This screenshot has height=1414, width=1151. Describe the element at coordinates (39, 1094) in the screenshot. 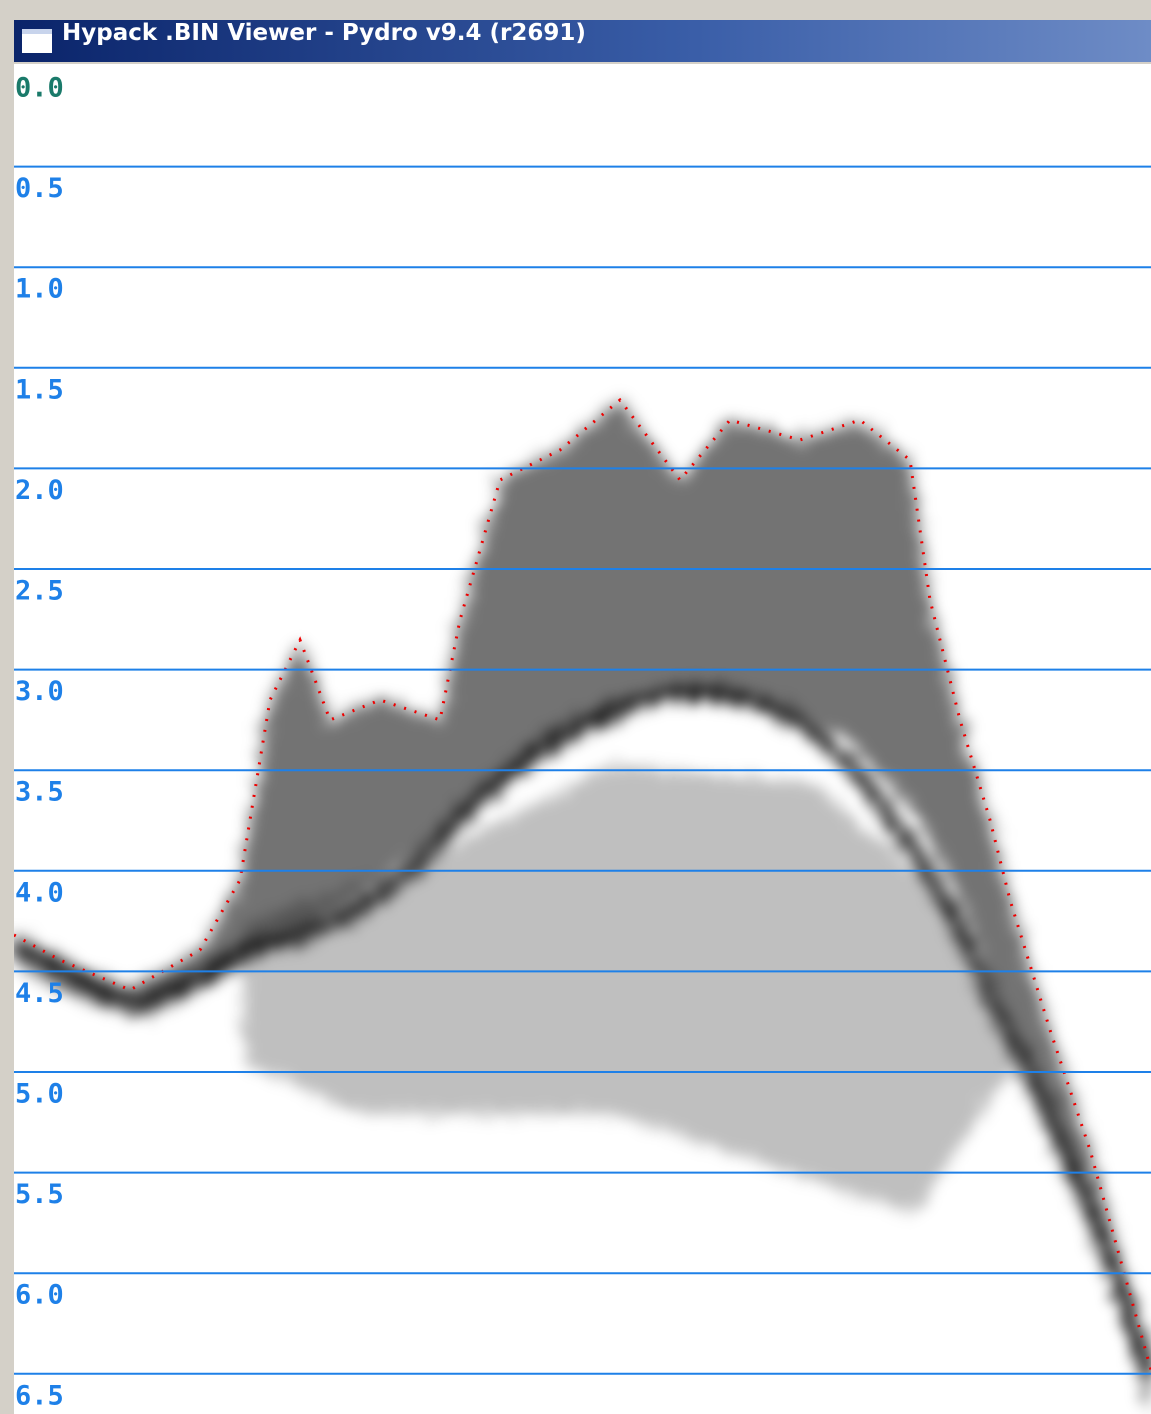

I see `depth-label: 5.0` at that location.